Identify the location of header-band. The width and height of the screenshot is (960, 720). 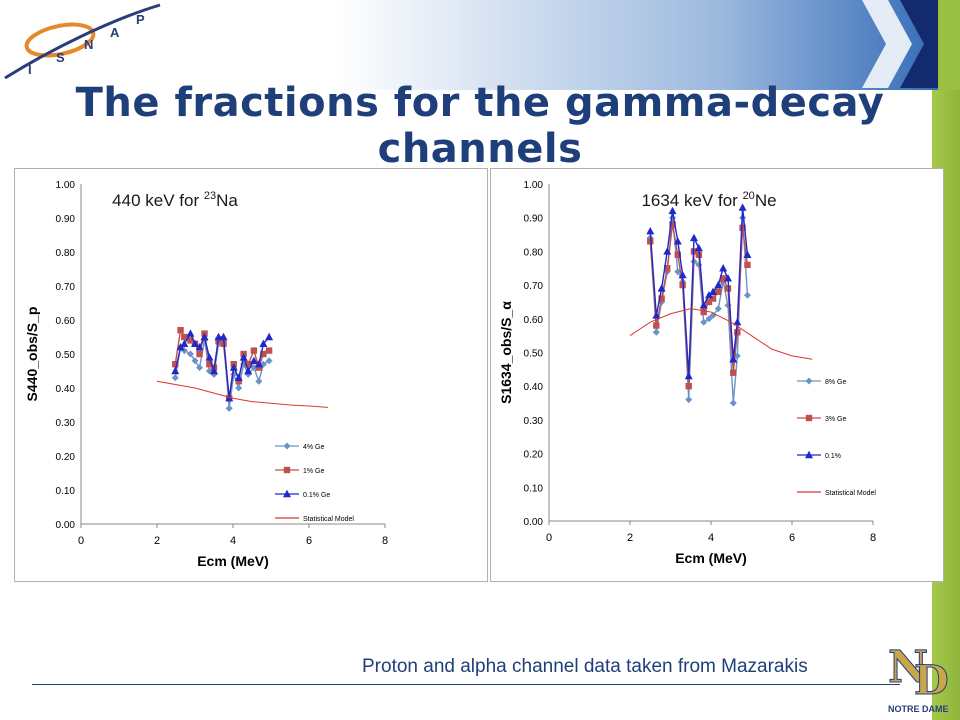
(480, 45).